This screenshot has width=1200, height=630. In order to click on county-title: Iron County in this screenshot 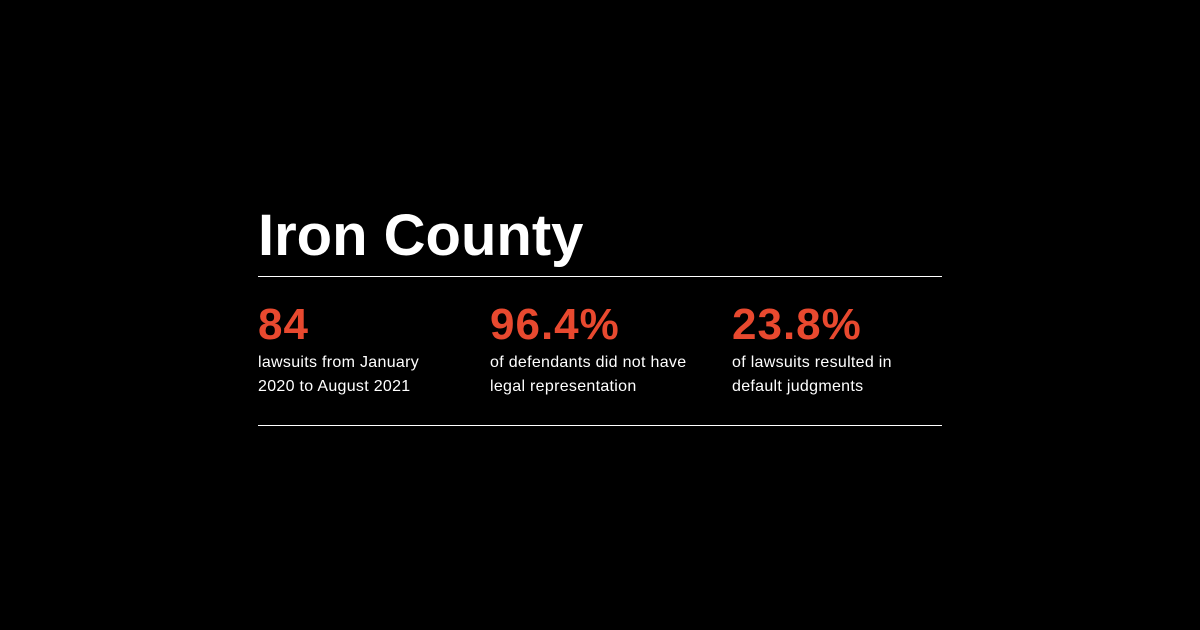, I will do `click(421, 235)`.